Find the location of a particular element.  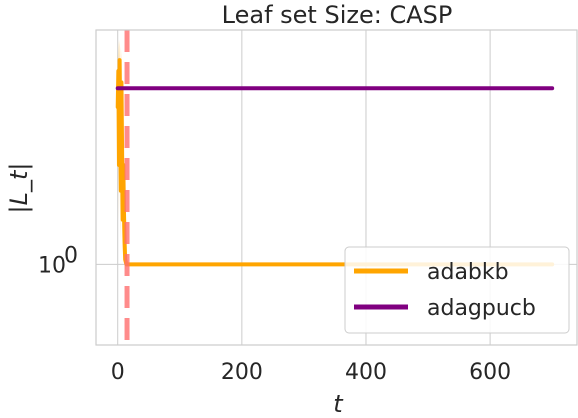

y-axis-label: |L_t| is located at coordinates (19, 188).